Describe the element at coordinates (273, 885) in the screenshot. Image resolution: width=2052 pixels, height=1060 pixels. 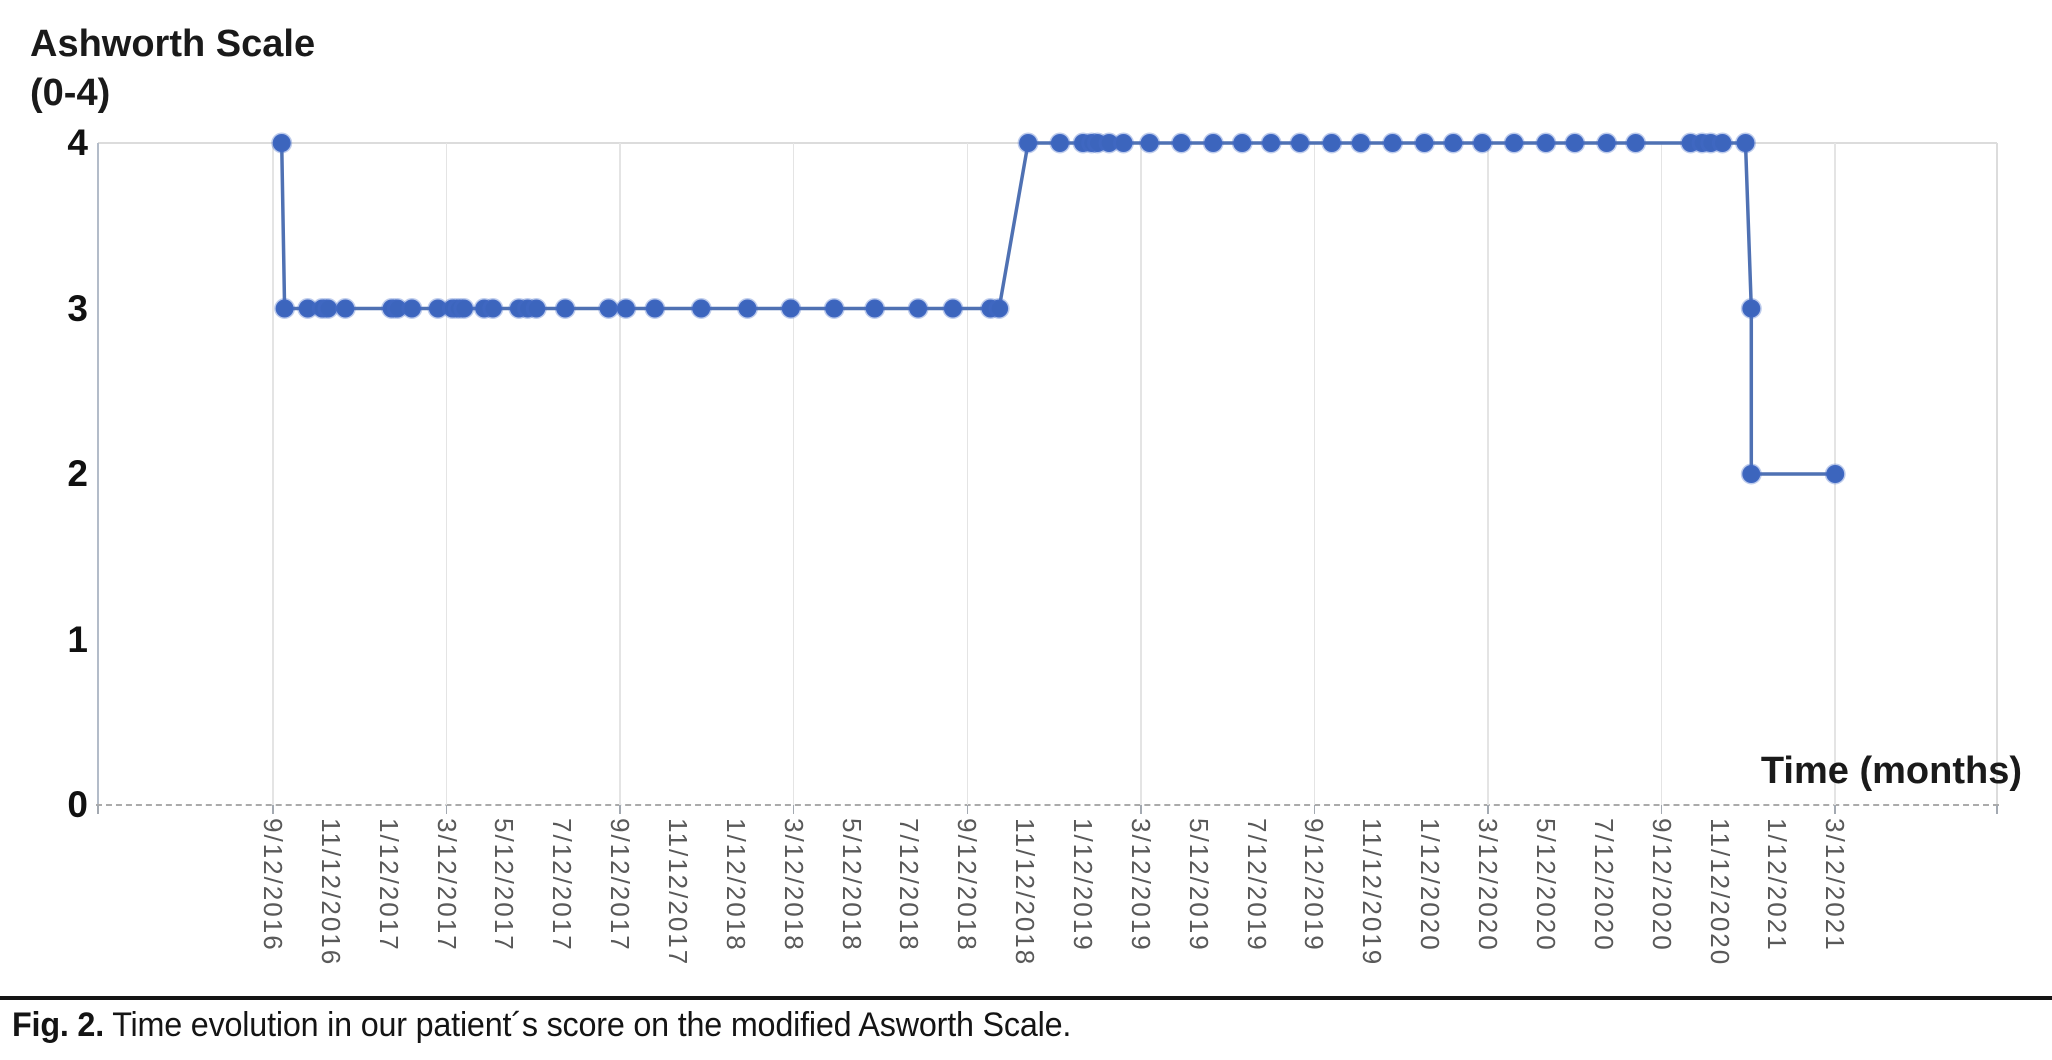
I see `x-tick-label: 9/12/2016` at that location.